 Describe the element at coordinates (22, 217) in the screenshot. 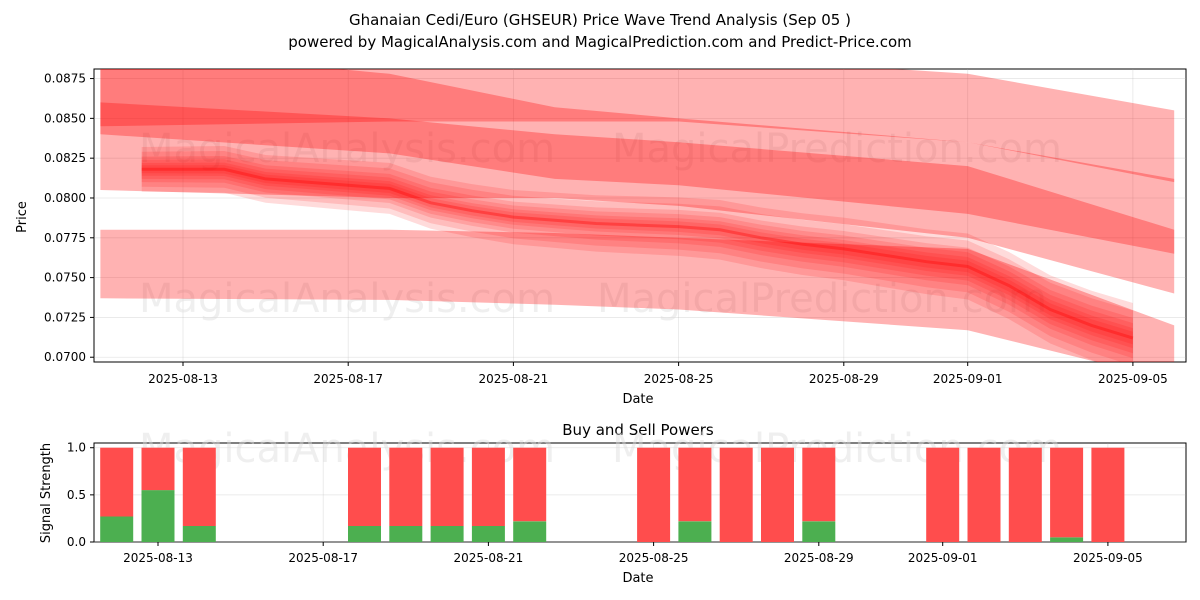

I see `price-y-axis-label: Price` at that location.